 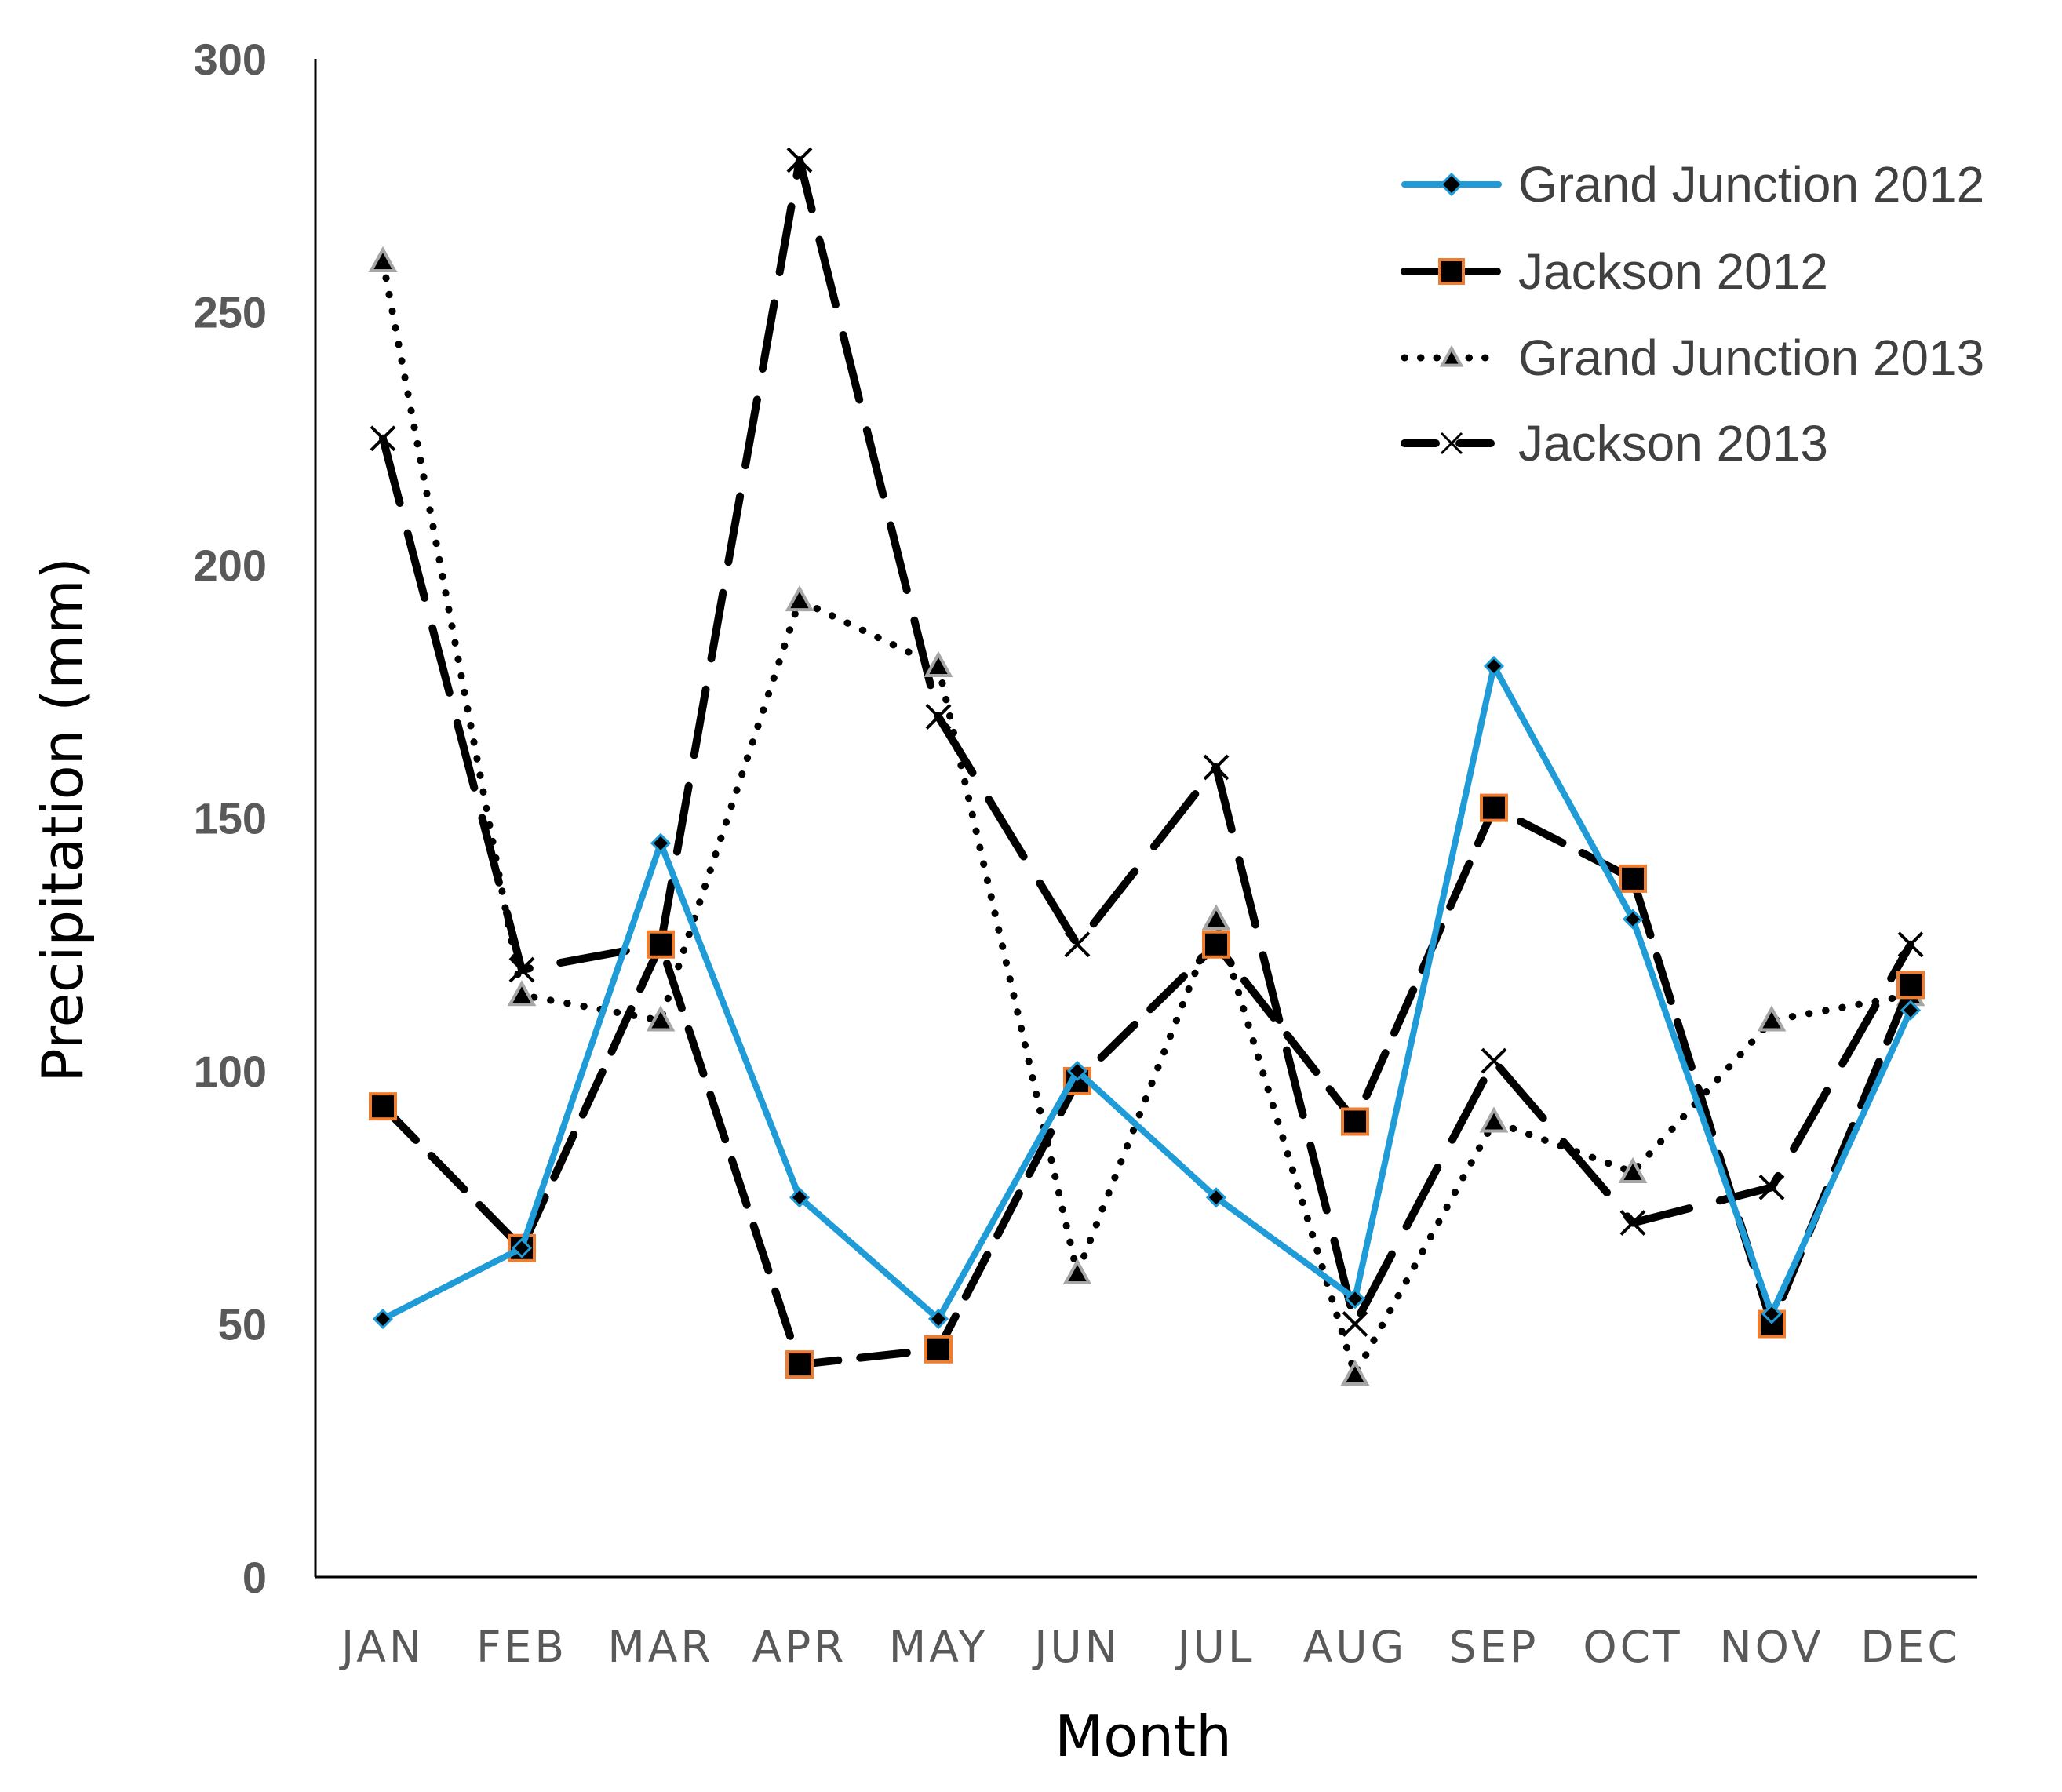 I want to click on x-tick-label: OCT, so click(x=1632, y=1647).